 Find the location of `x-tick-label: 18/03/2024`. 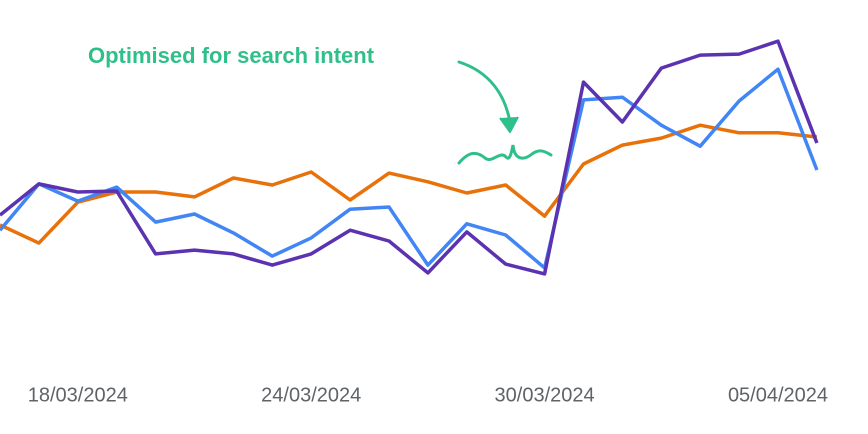

x-tick-label: 18/03/2024 is located at coordinates (78, 395).